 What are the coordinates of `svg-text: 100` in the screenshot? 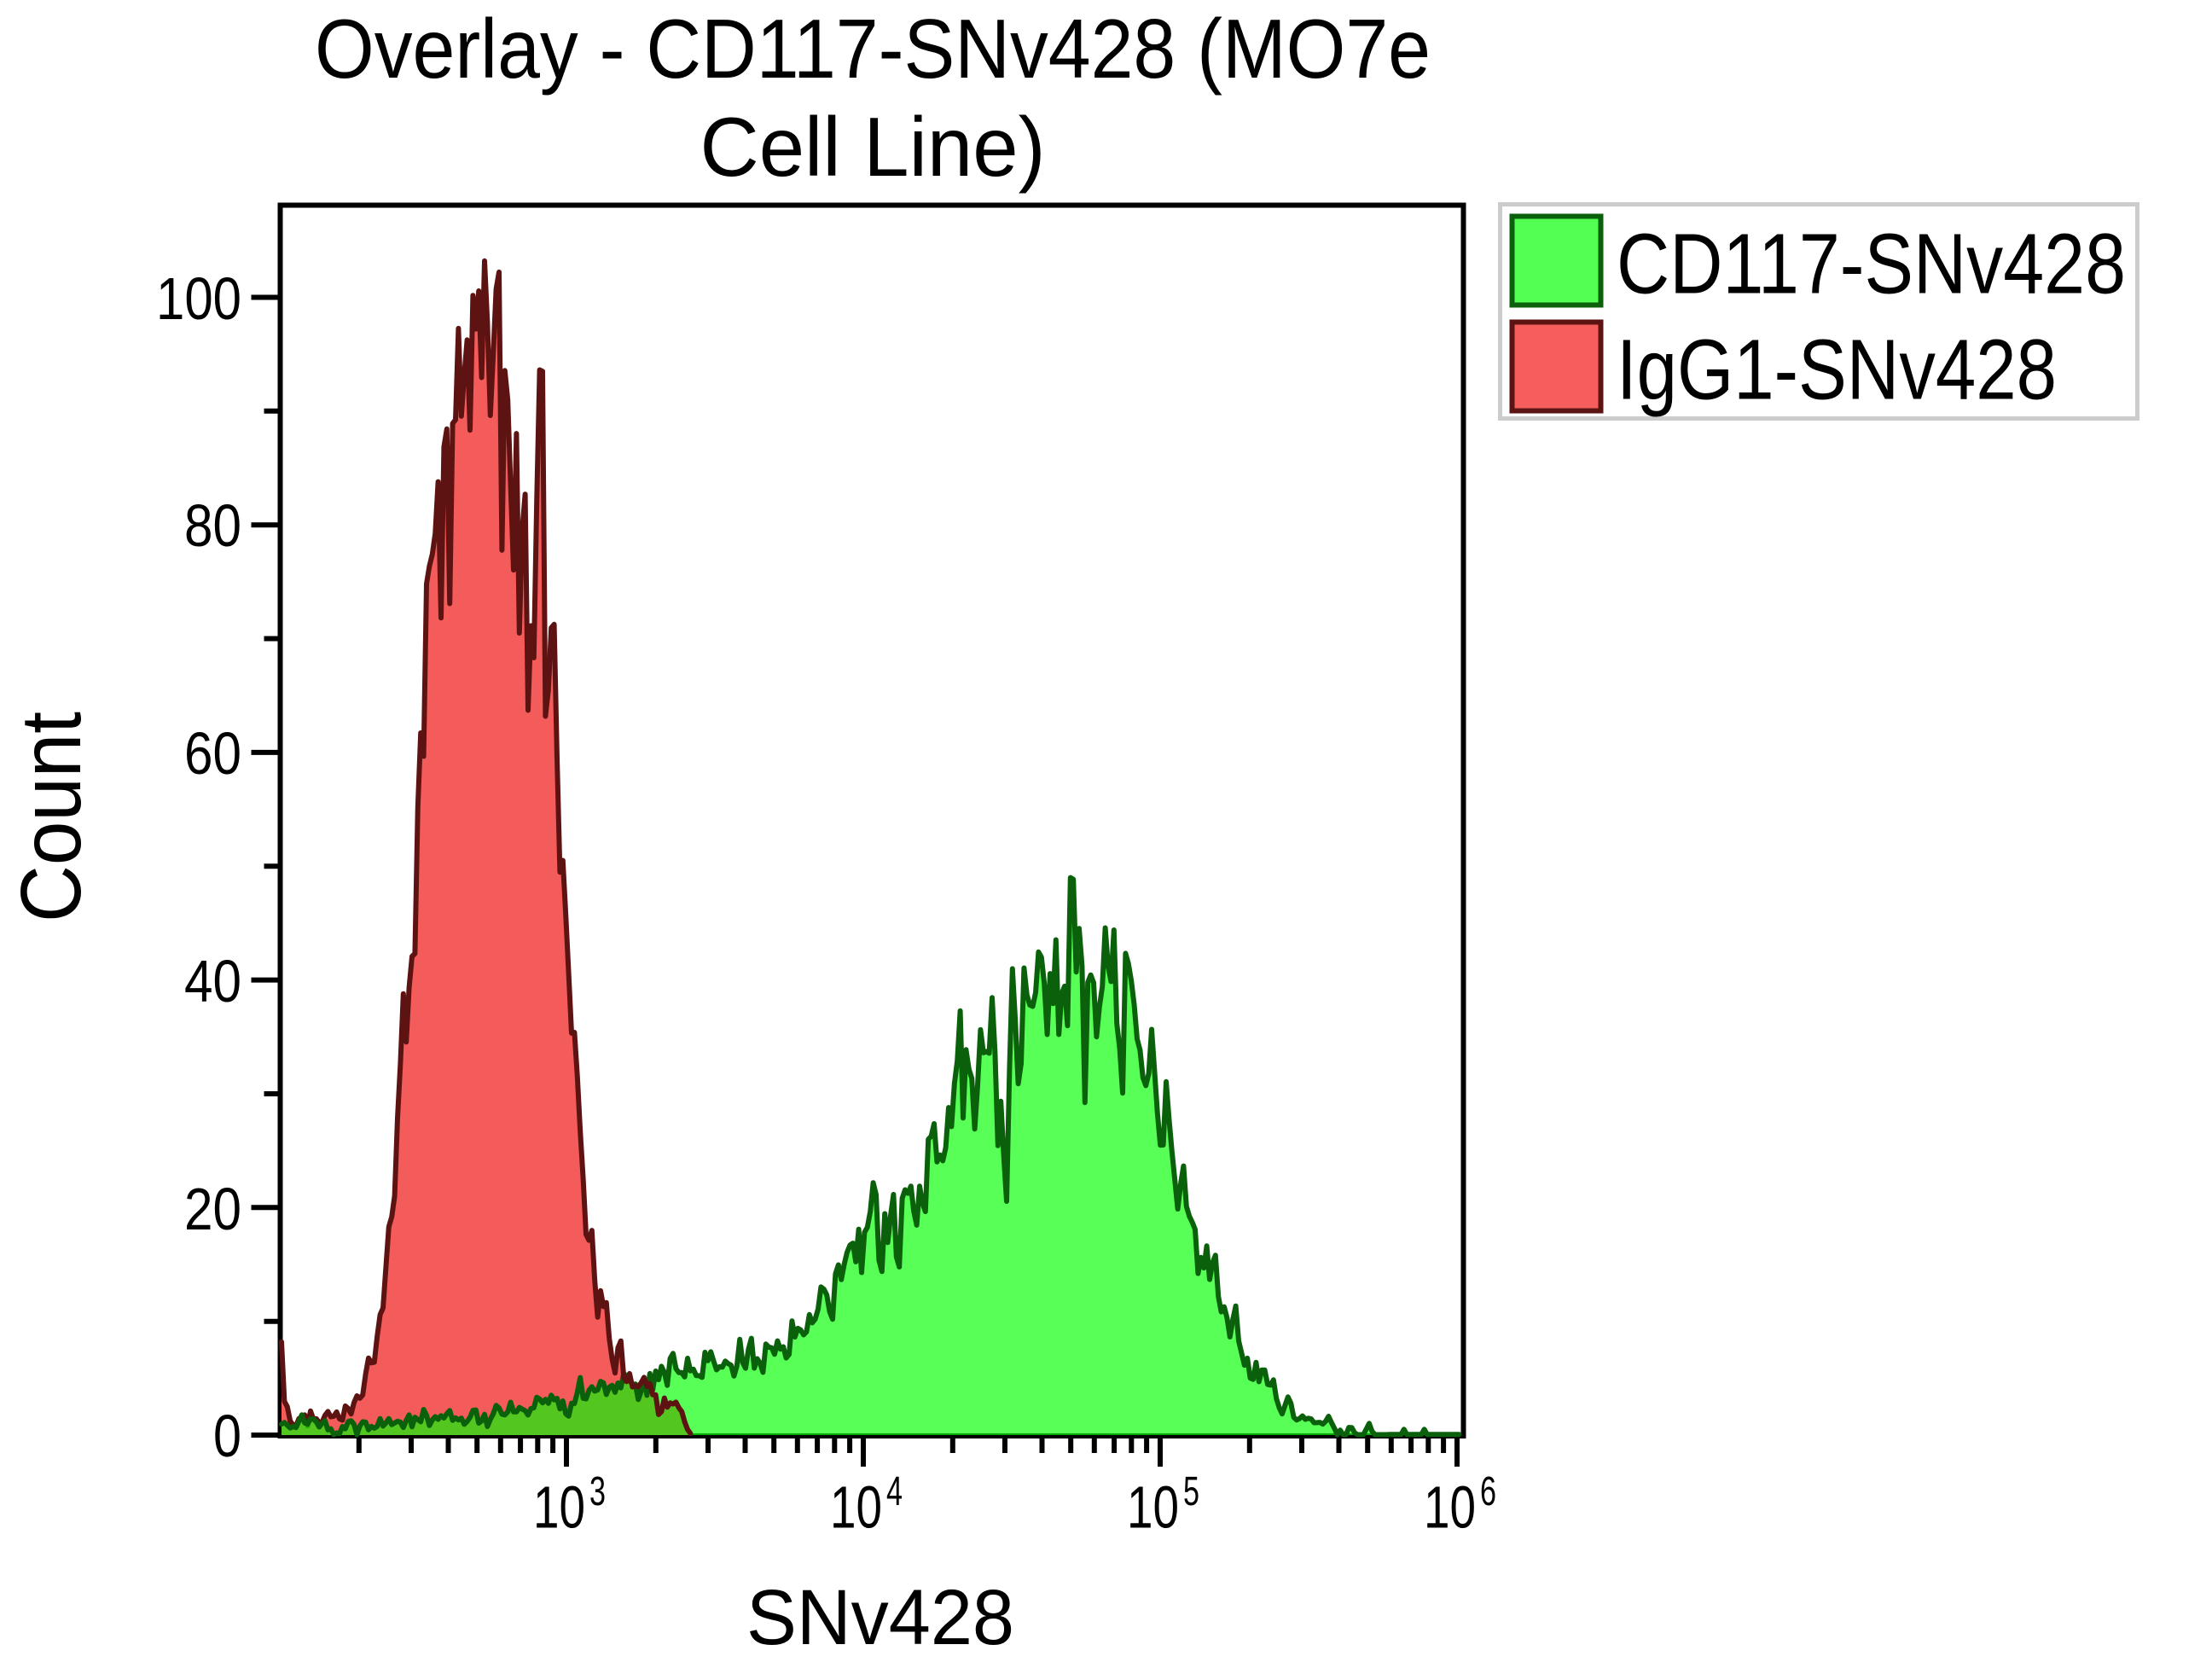 It's located at (198, 298).